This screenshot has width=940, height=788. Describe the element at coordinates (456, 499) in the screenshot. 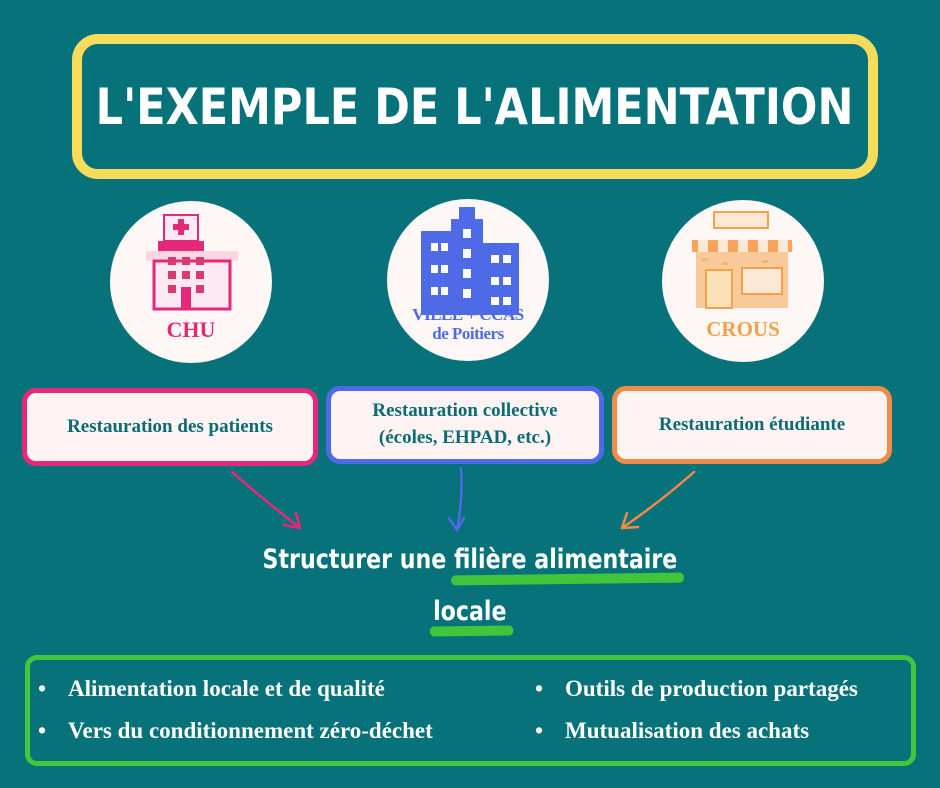

I see `arrow-blue` at that location.